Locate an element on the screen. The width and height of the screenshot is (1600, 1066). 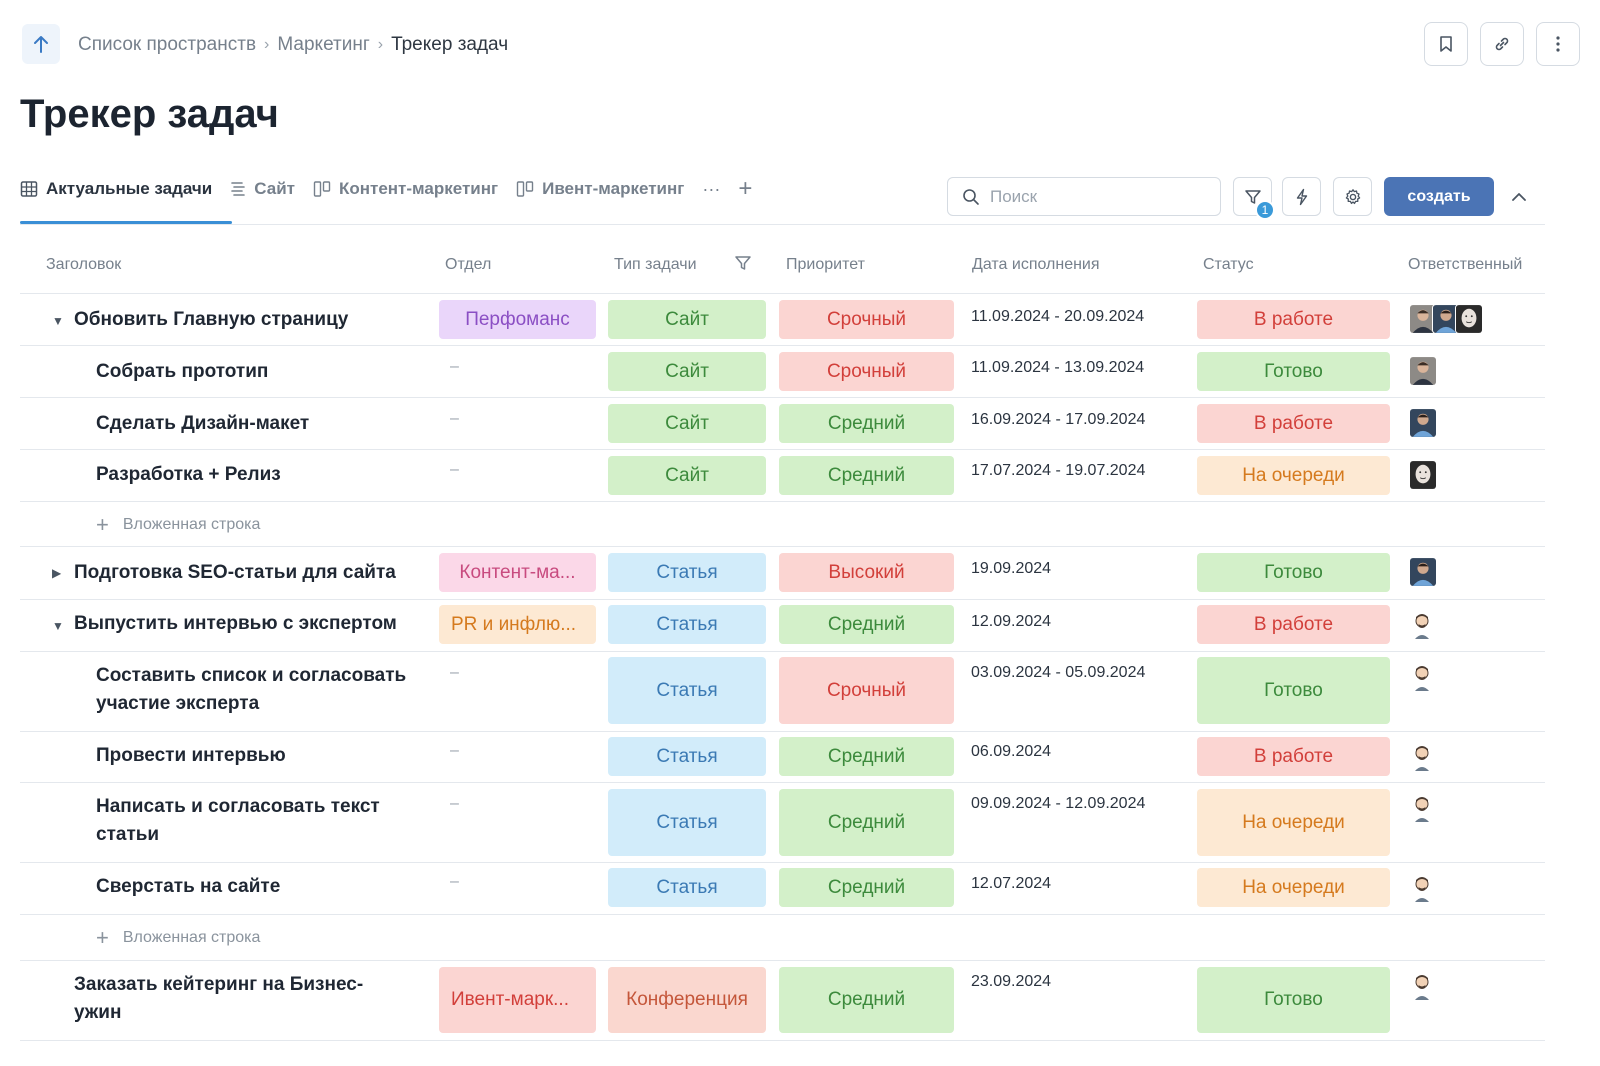
column-header-status: Статус is located at coordinates (1228, 264).